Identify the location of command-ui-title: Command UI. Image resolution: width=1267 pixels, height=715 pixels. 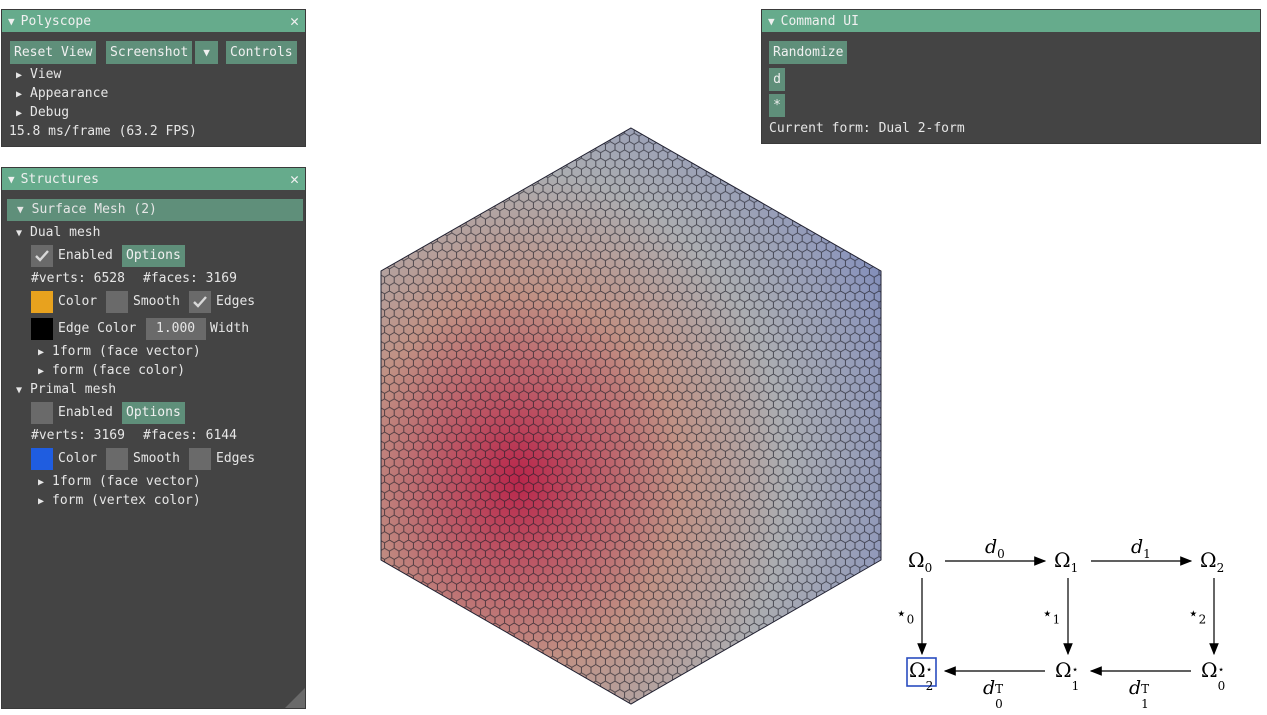
(819, 21).